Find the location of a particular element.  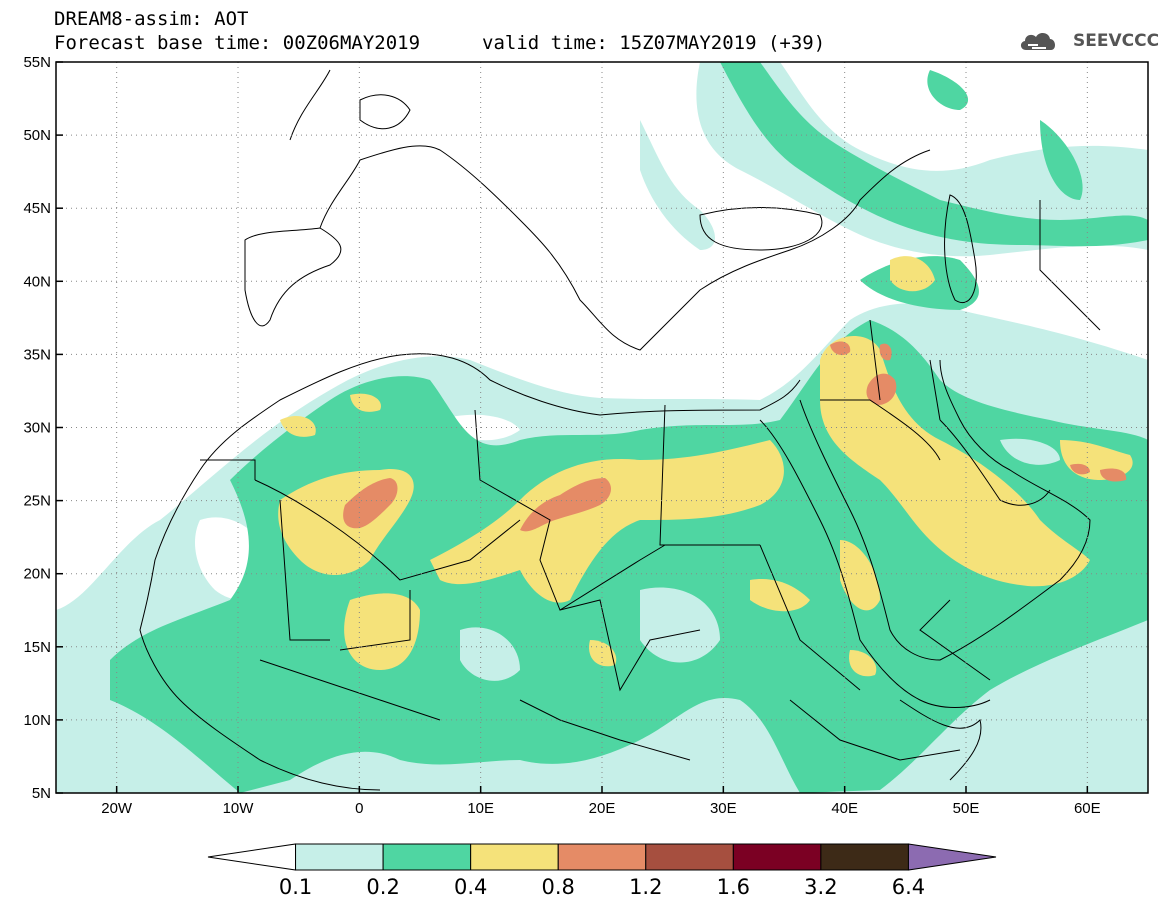

colorbar-tick-label: 0.4 is located at coordinates (470, 887).